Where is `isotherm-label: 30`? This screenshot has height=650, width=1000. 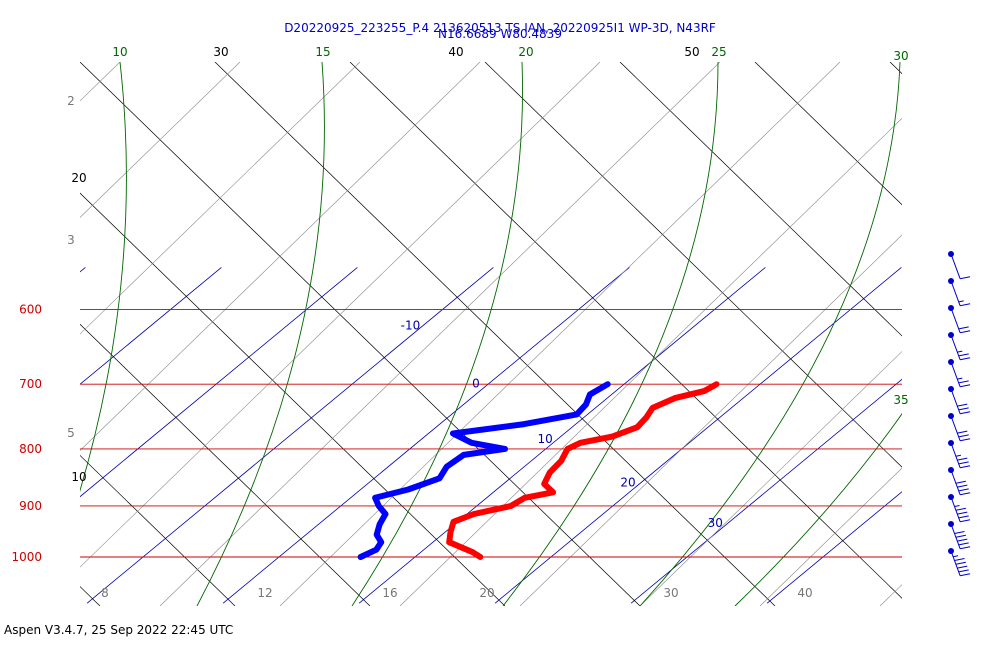 isotherm-label: 30 is located at coordinates (715, 523).